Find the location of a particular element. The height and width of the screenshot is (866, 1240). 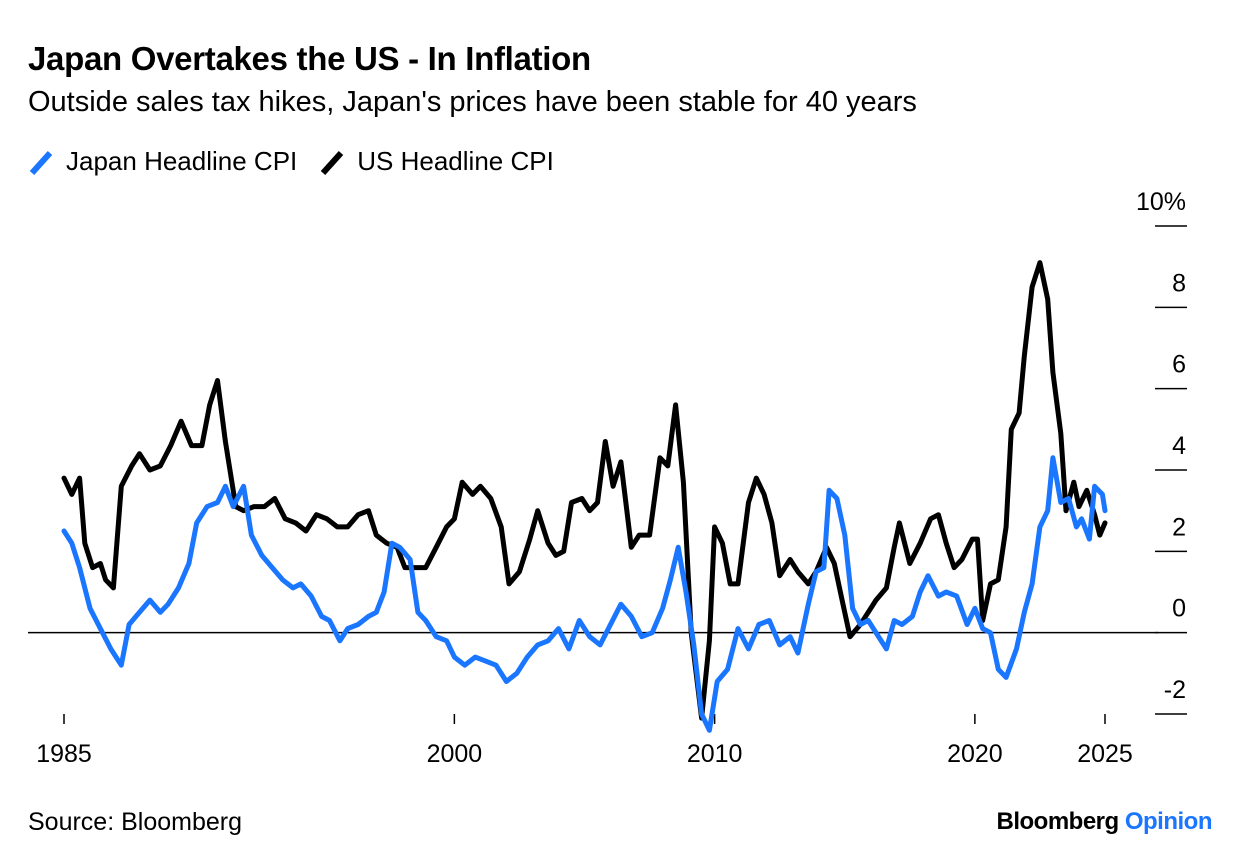

brand-name: Bloomberg is located at coordinates (1058, 821).